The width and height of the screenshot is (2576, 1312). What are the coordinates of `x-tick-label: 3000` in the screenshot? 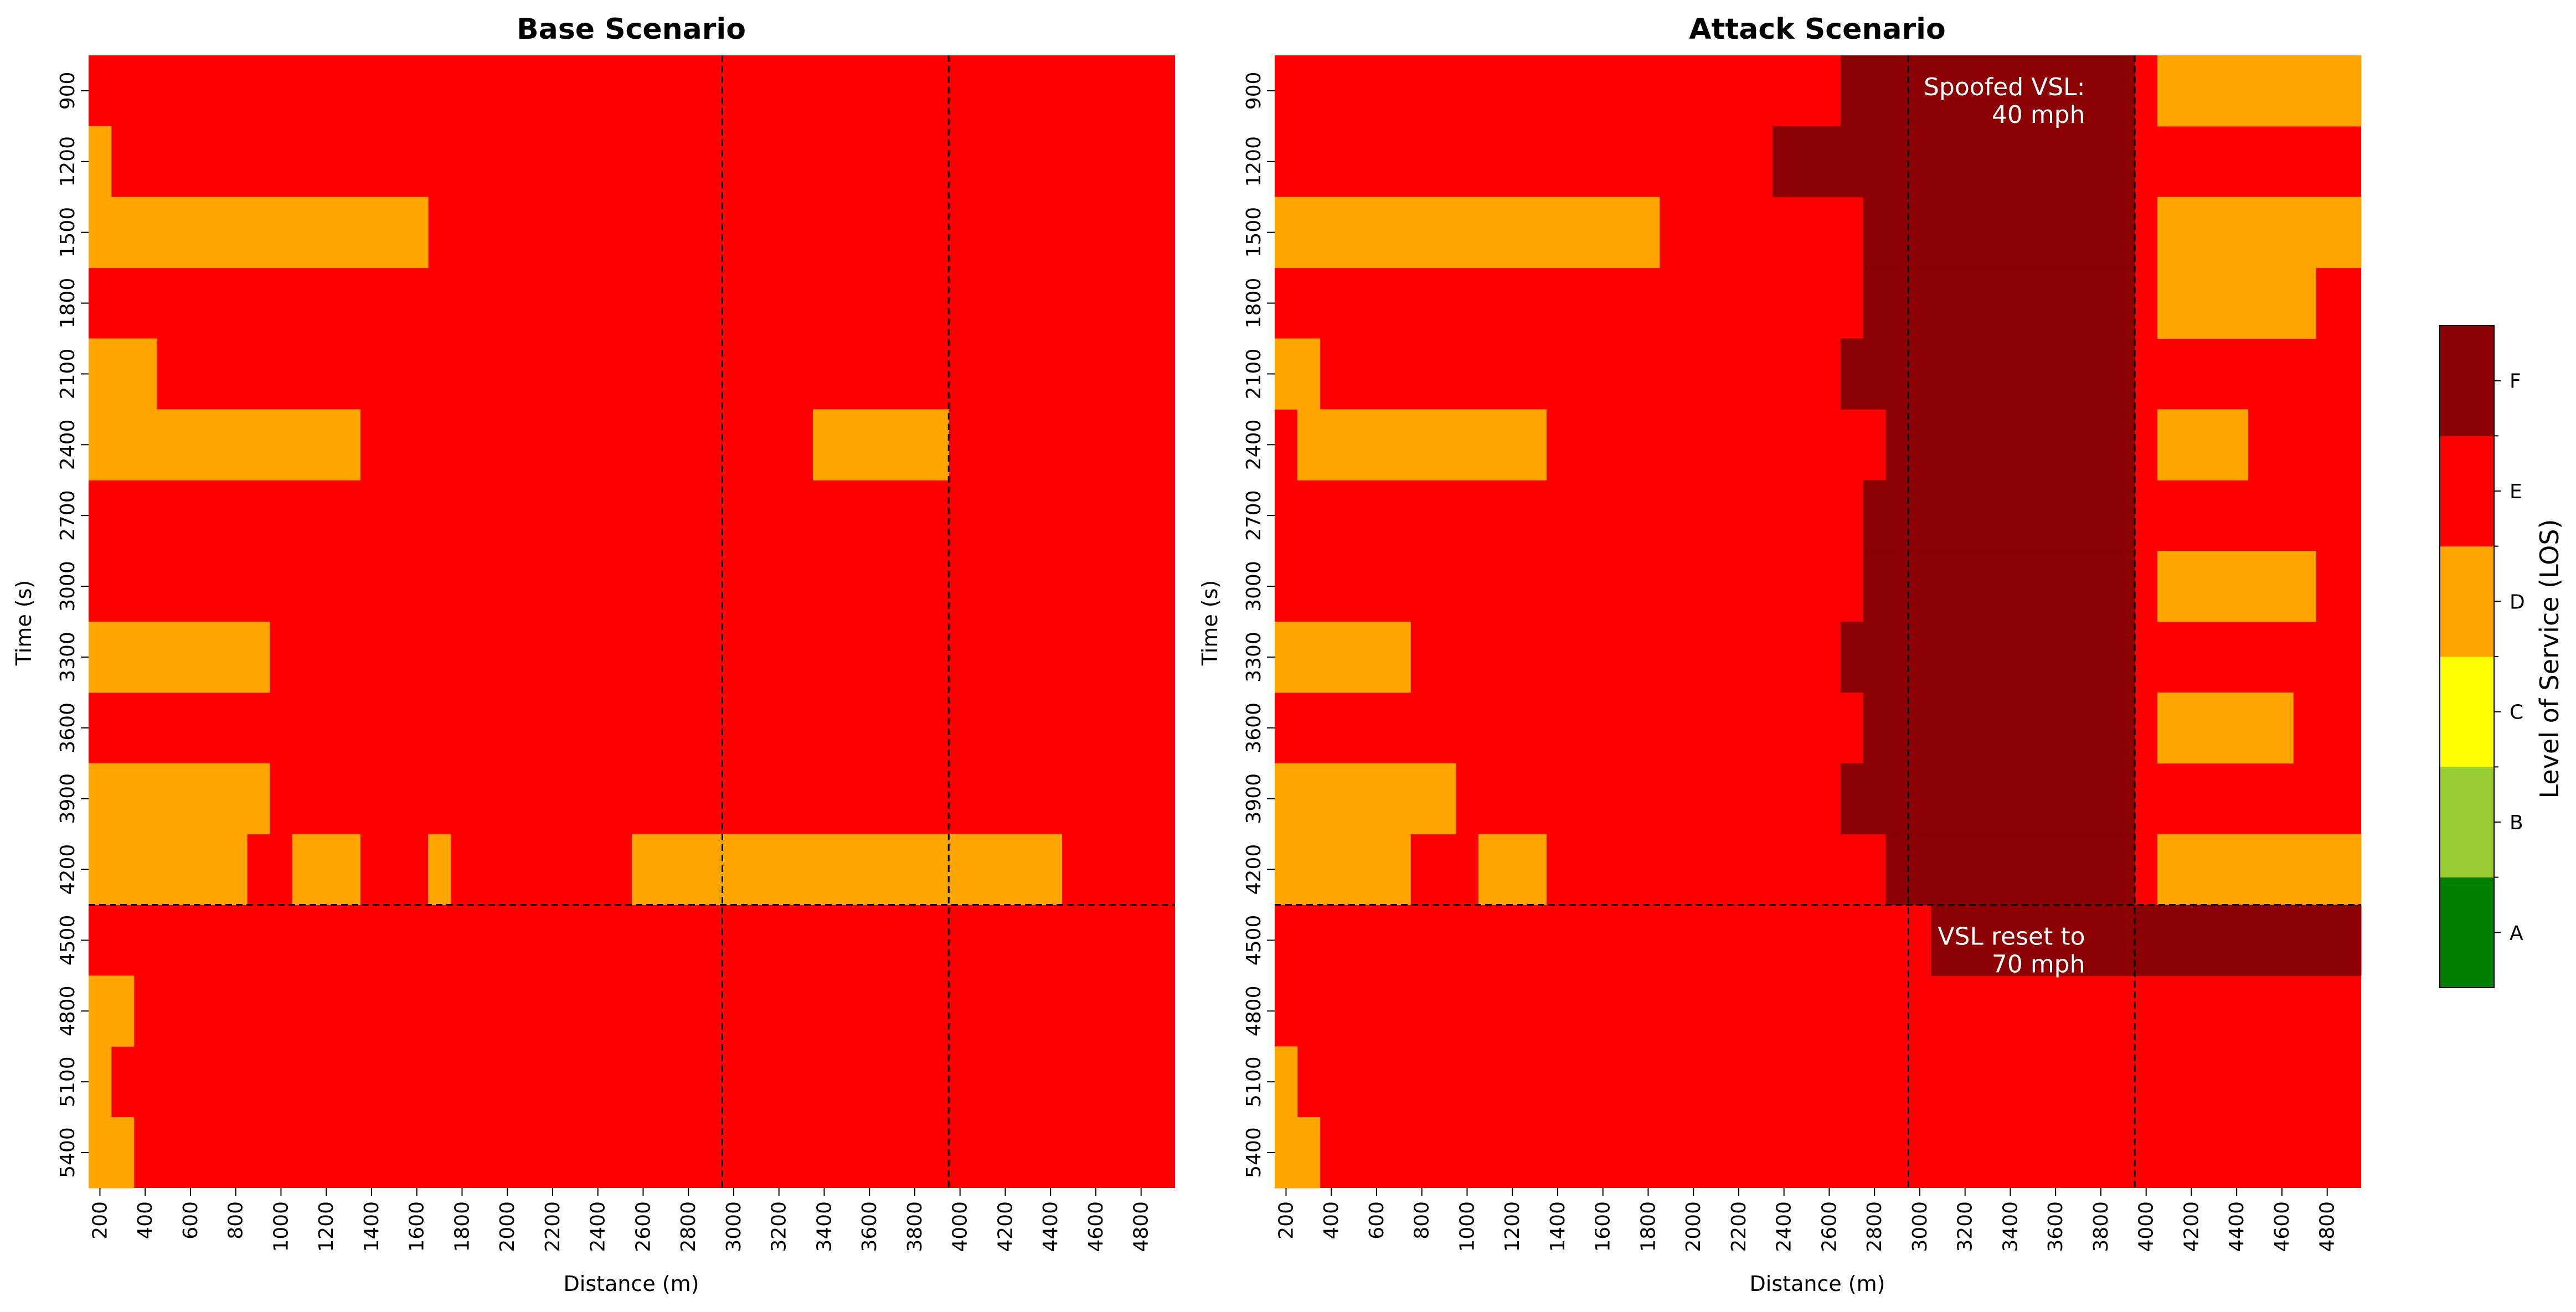 It's located at (1920, 1226).